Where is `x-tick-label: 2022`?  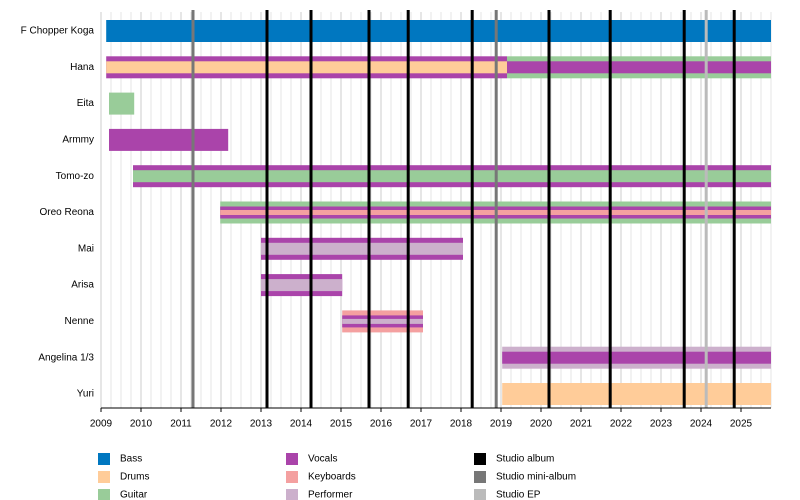
x-tick-label: 2022 is located at coordinates (621, 424).